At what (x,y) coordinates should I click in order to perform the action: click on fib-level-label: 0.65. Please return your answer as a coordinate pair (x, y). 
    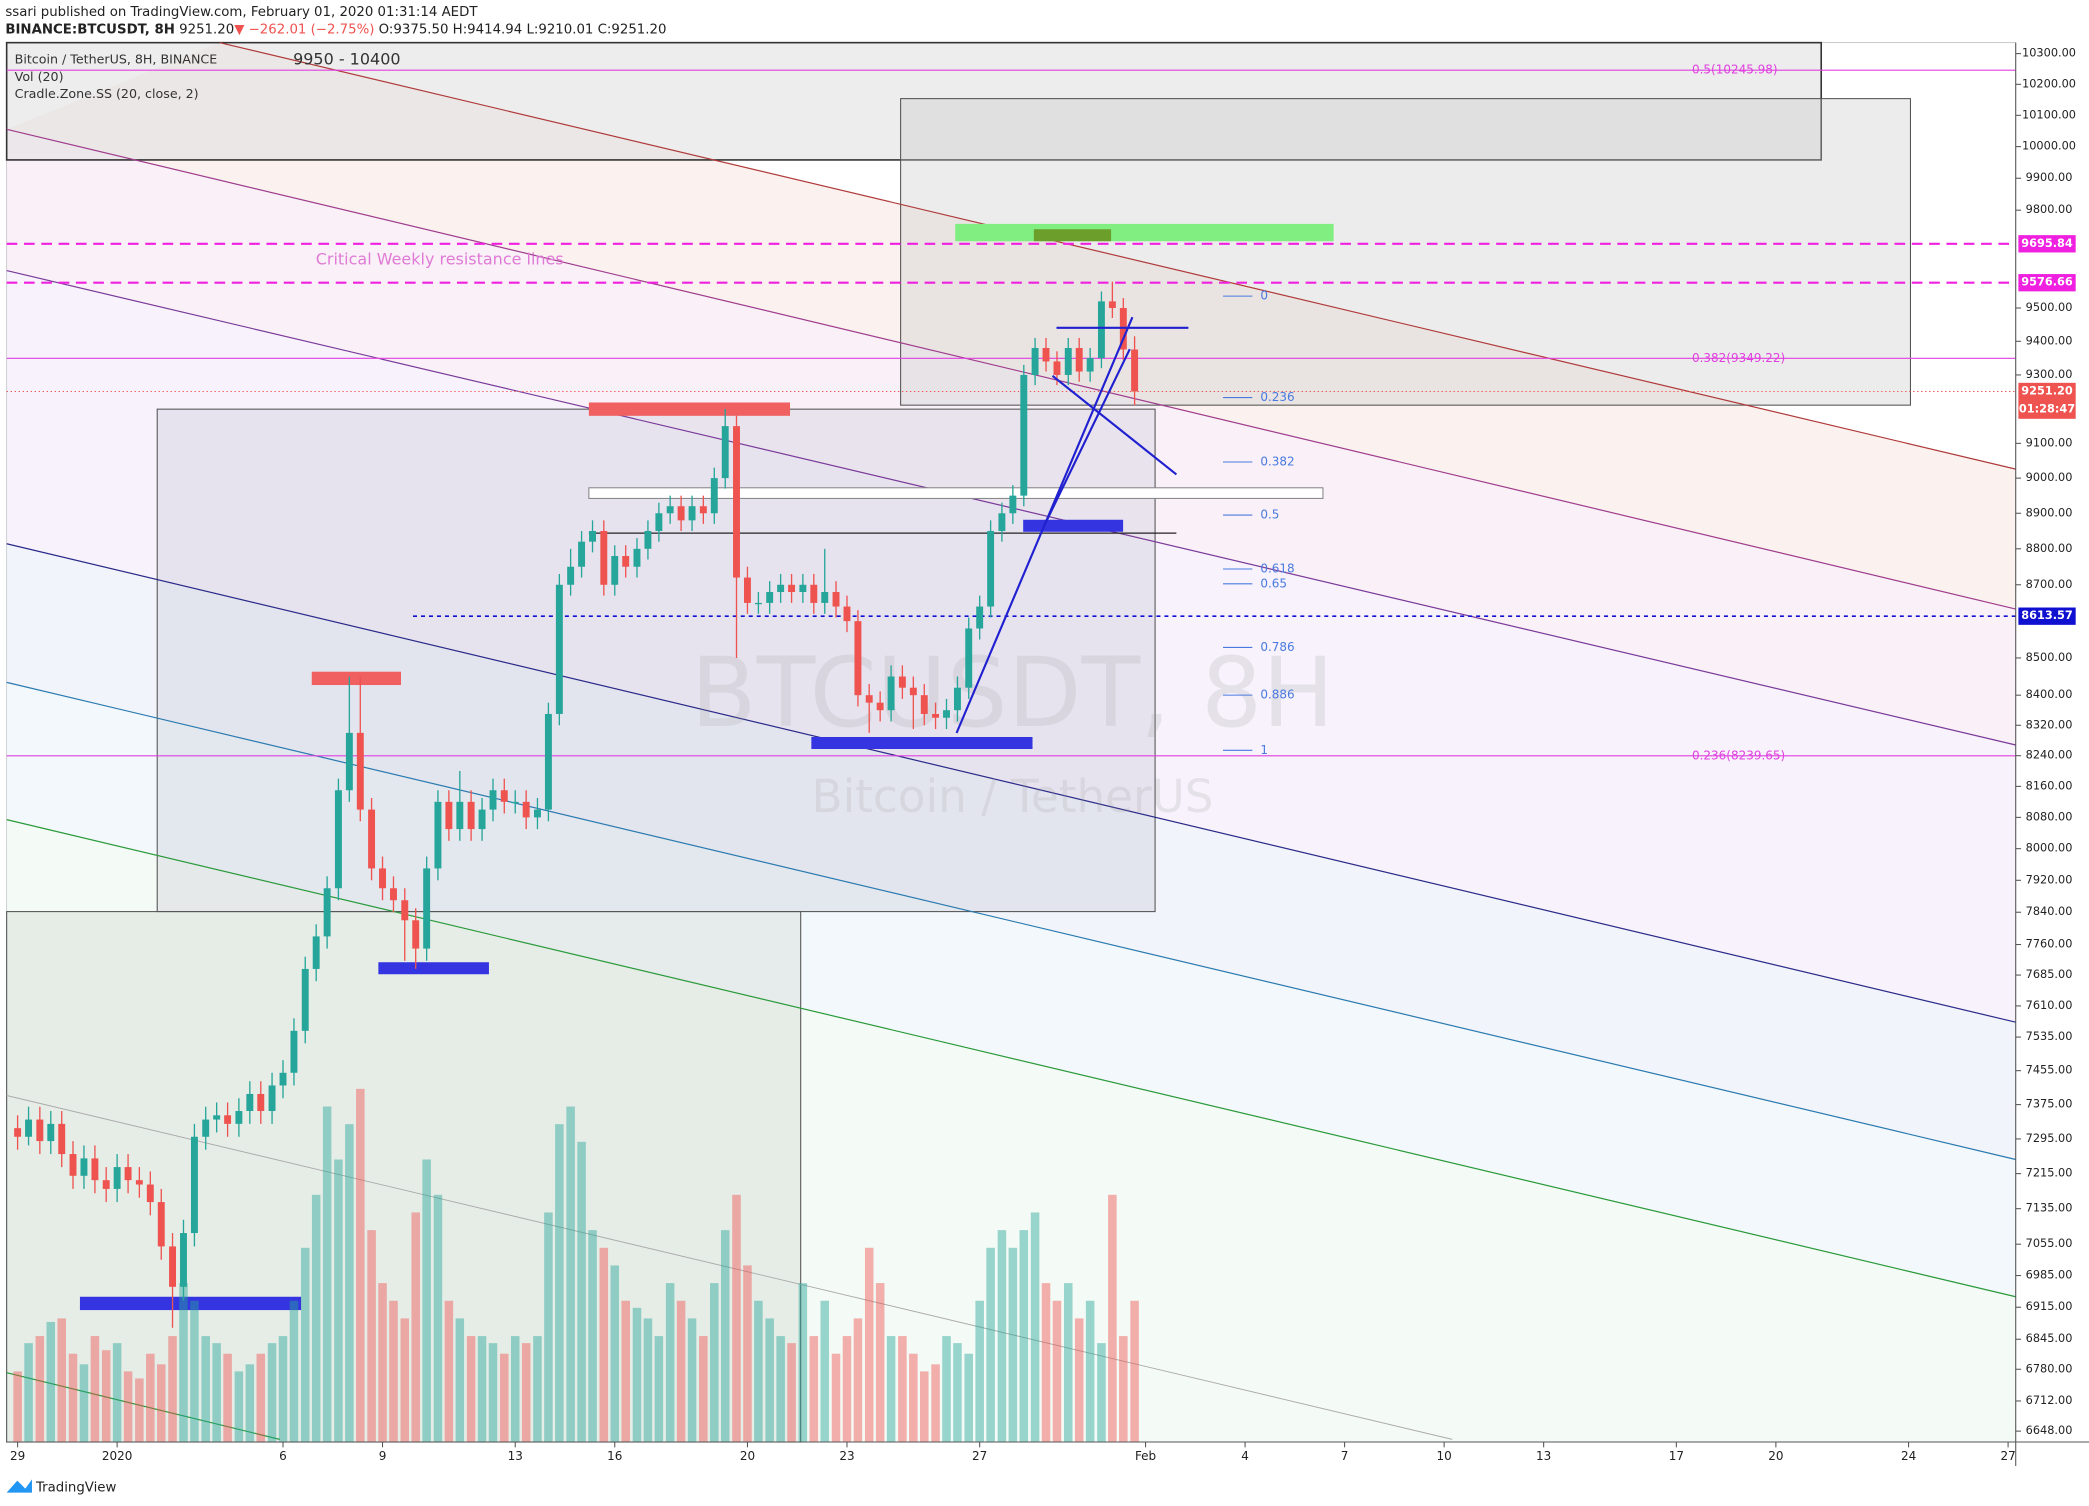
    Looking at the image, I should click on (1273, 583).